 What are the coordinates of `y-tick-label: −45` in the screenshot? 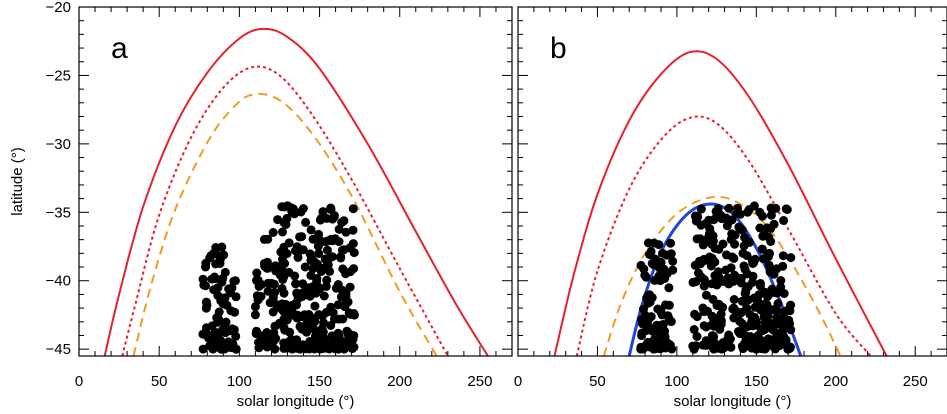 It's located at (58, 349).